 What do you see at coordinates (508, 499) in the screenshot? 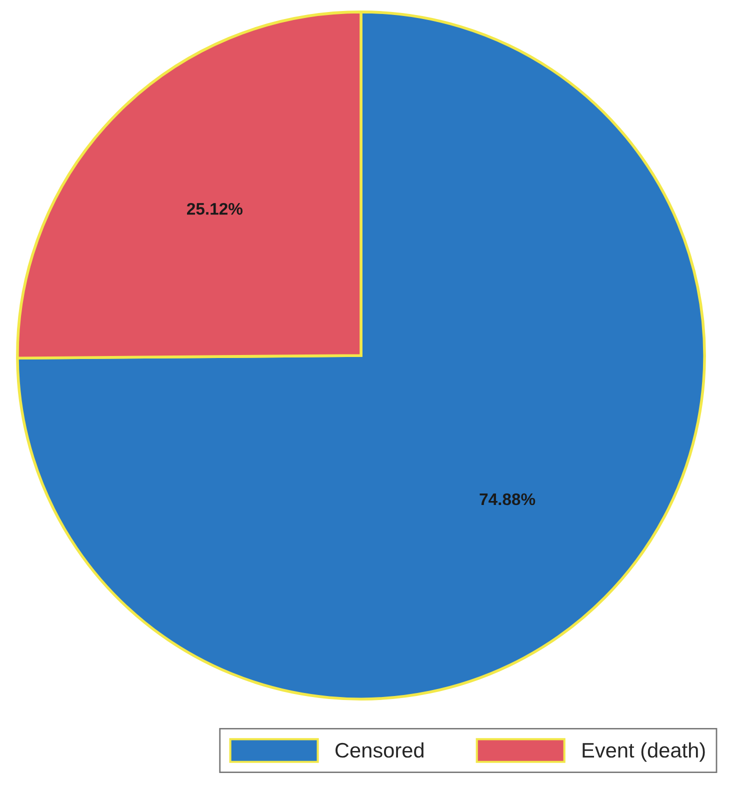
I see `data-label: 74.88%` at bounding box center [508, 499].